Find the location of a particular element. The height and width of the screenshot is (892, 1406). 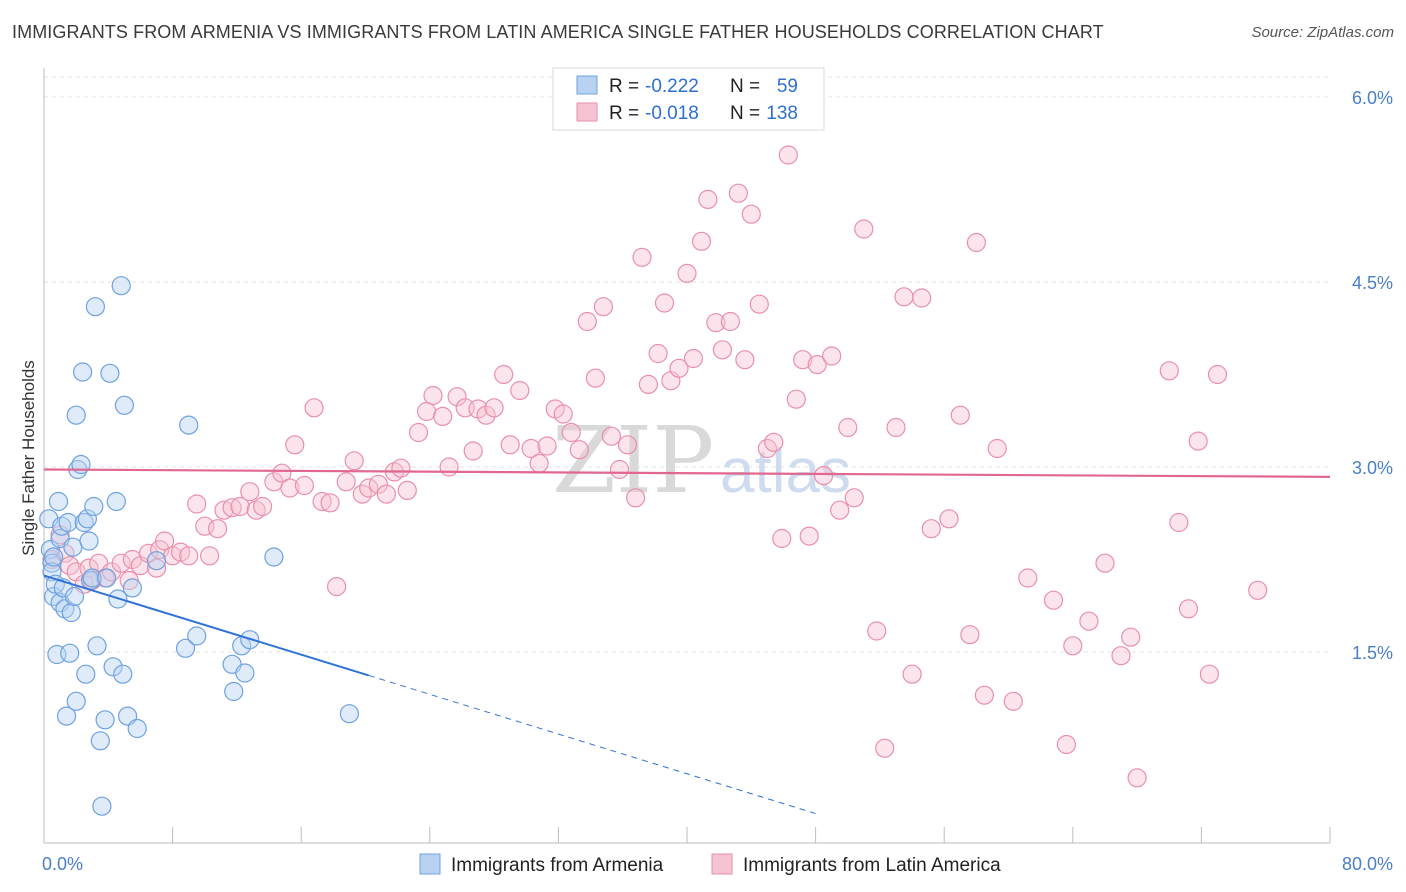

legend-r-value-latin-america: -0.018 is located at coordinates (672, 113).